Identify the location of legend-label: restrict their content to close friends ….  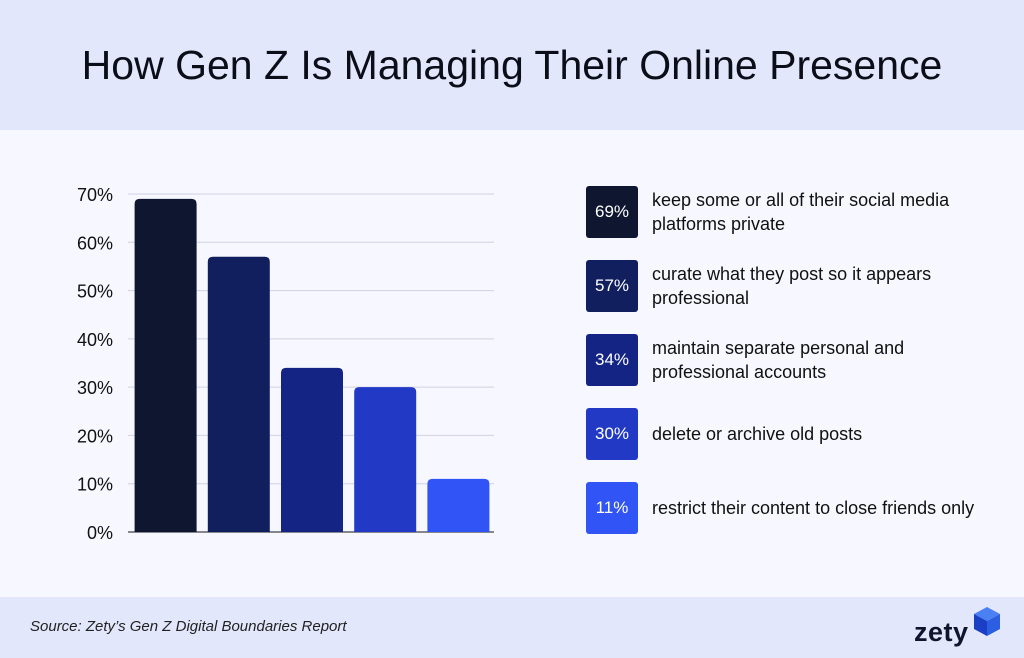
(813, 508).